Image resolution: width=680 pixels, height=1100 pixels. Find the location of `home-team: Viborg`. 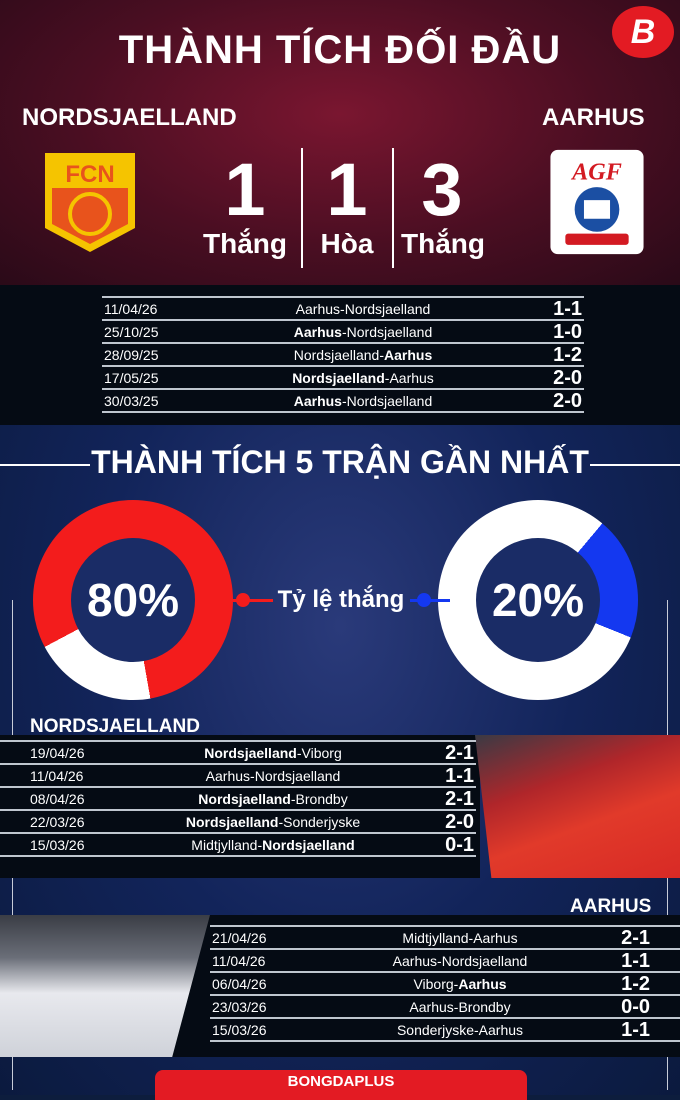

home-team: Viborg is located at coordinates (433, 984).